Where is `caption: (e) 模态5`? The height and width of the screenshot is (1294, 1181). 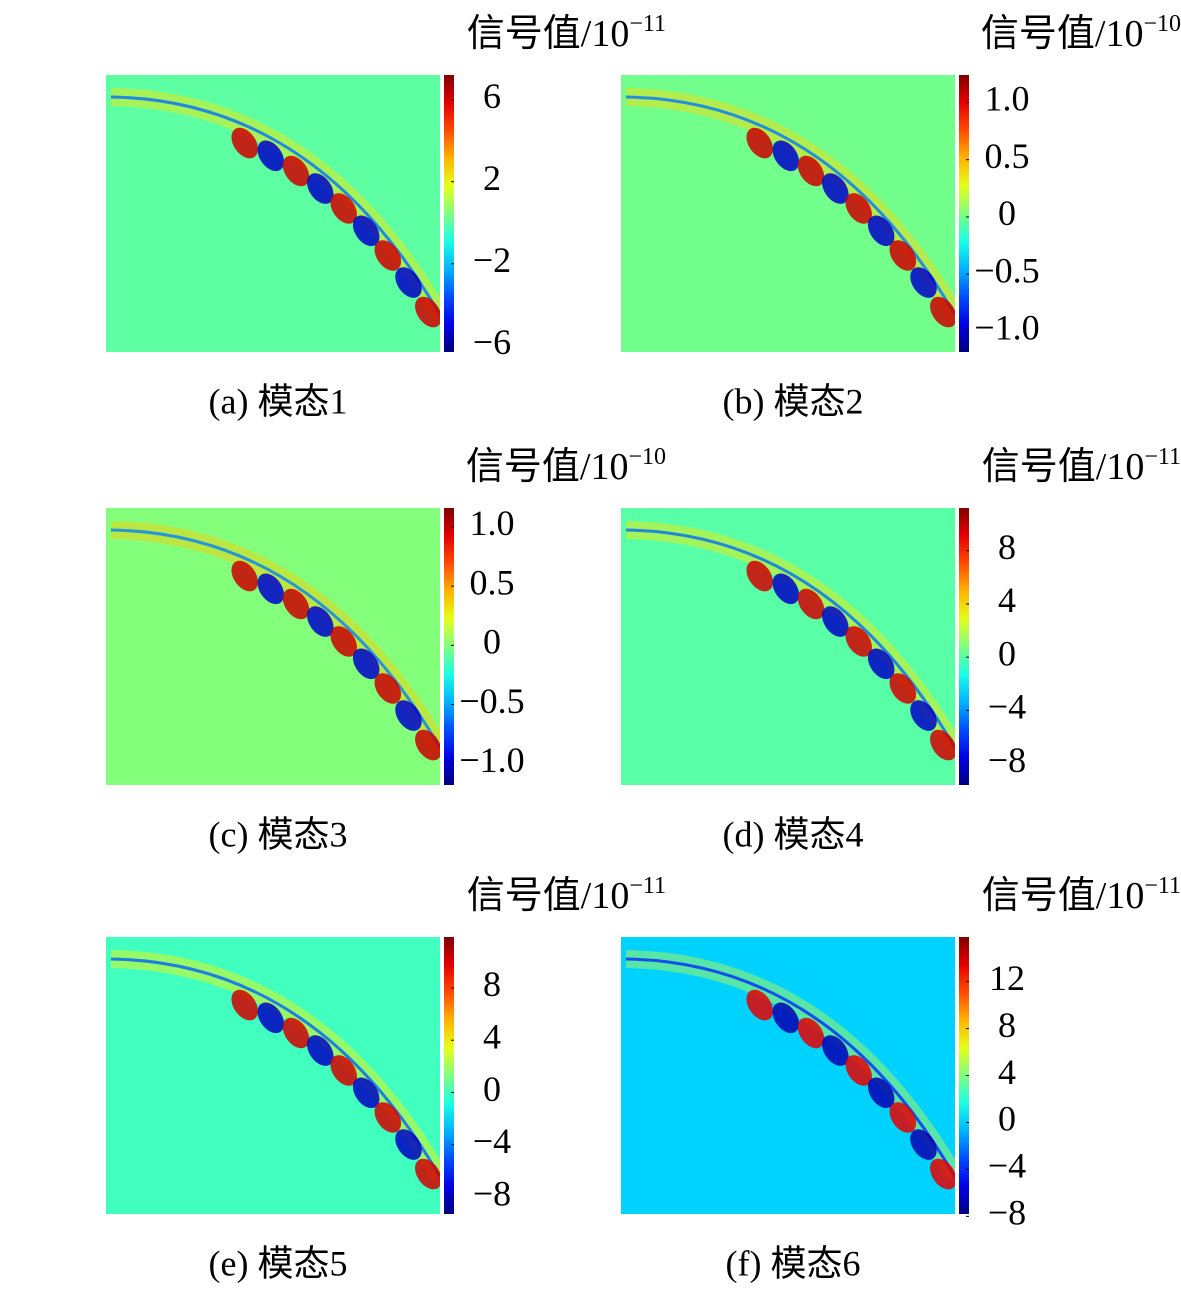
caption: (e) 模态5 is located at coordinates (278, 1263).